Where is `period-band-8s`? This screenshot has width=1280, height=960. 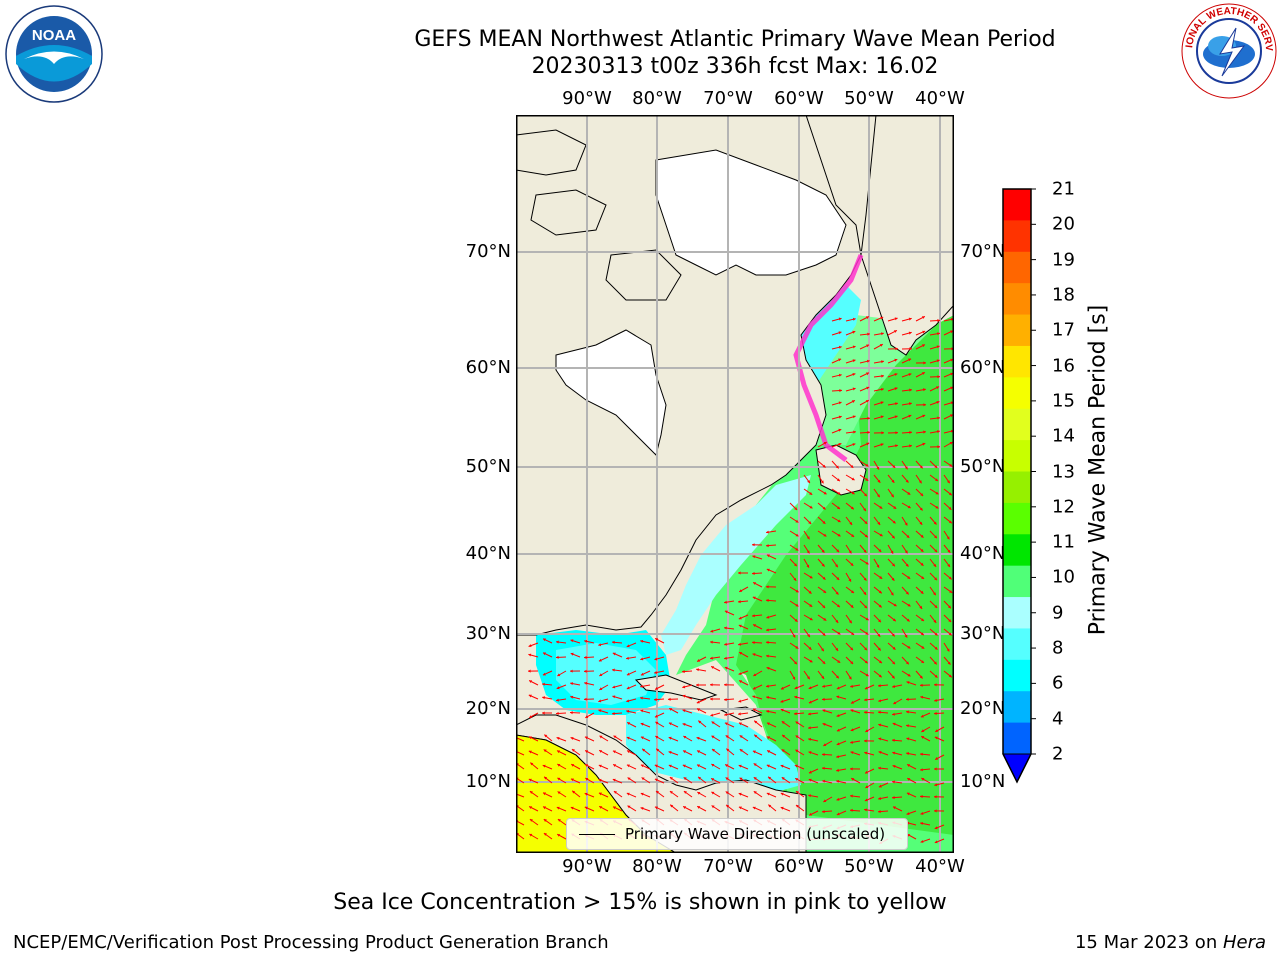
period-band-8s is located at coordinates (736, 565).